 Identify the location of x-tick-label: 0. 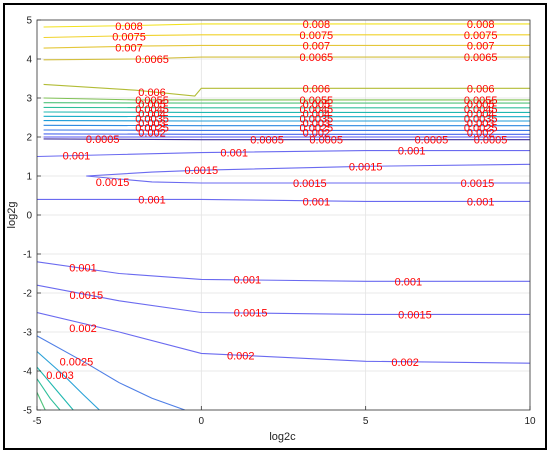
(202, 421).